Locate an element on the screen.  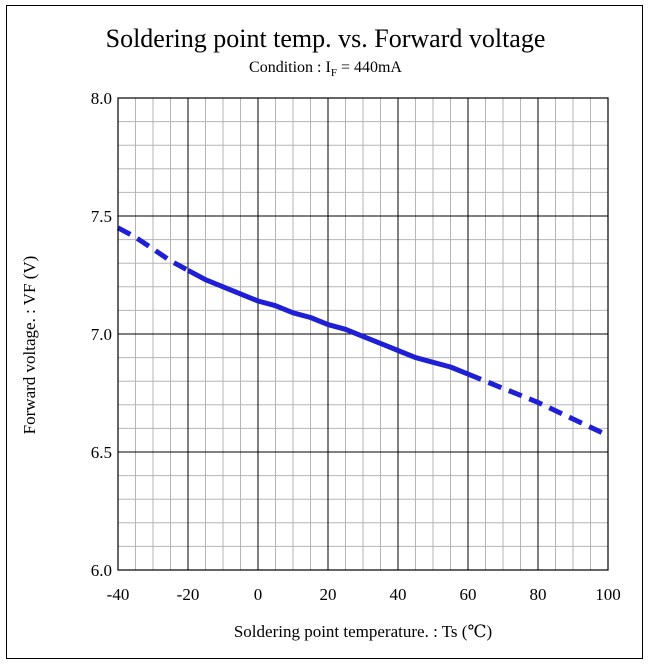
x-tick-label: 100 is located at coordinates (608, 594).